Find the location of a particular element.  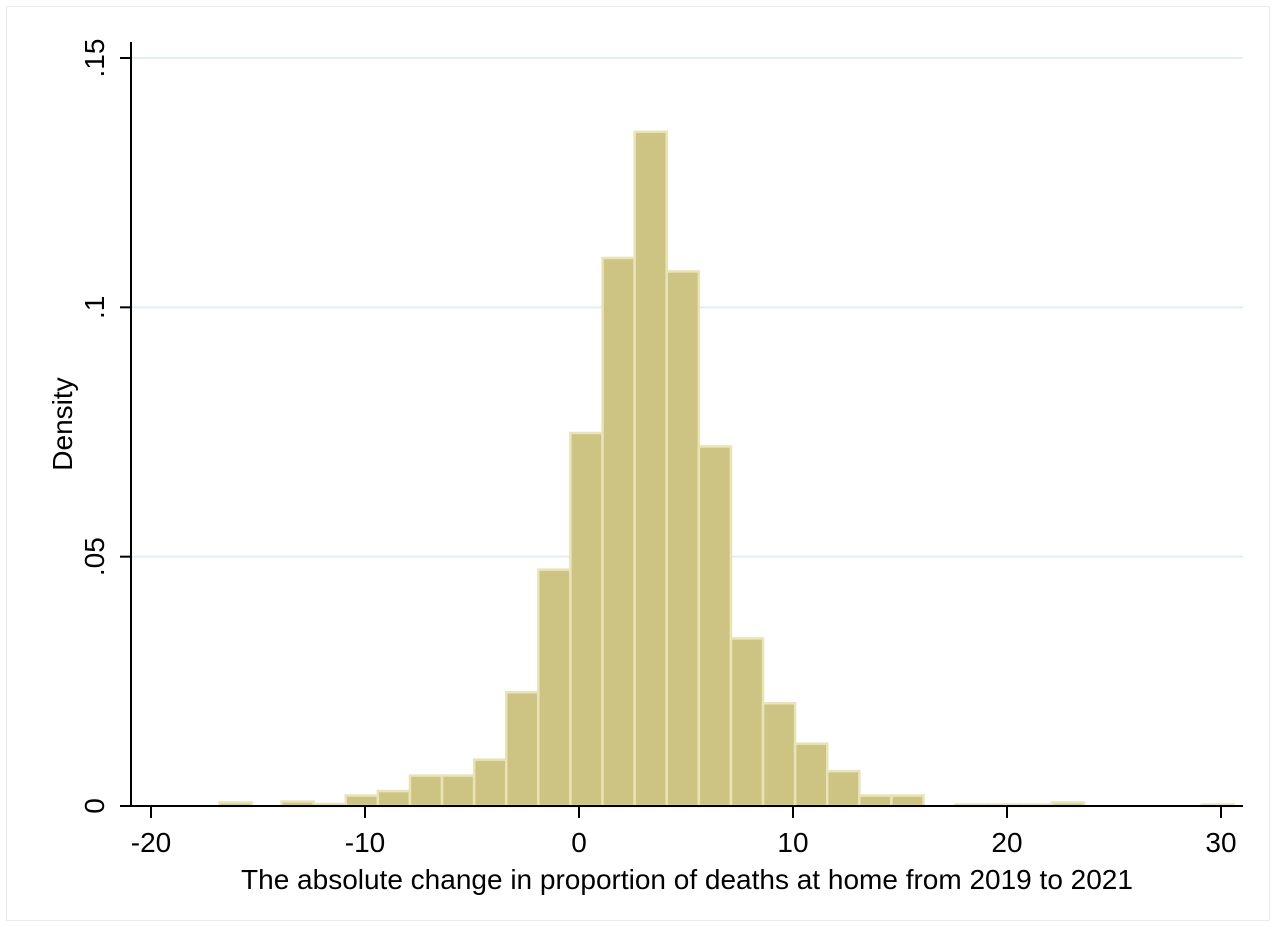

x-tick-label: 0 is located at coordinates (579, 842).